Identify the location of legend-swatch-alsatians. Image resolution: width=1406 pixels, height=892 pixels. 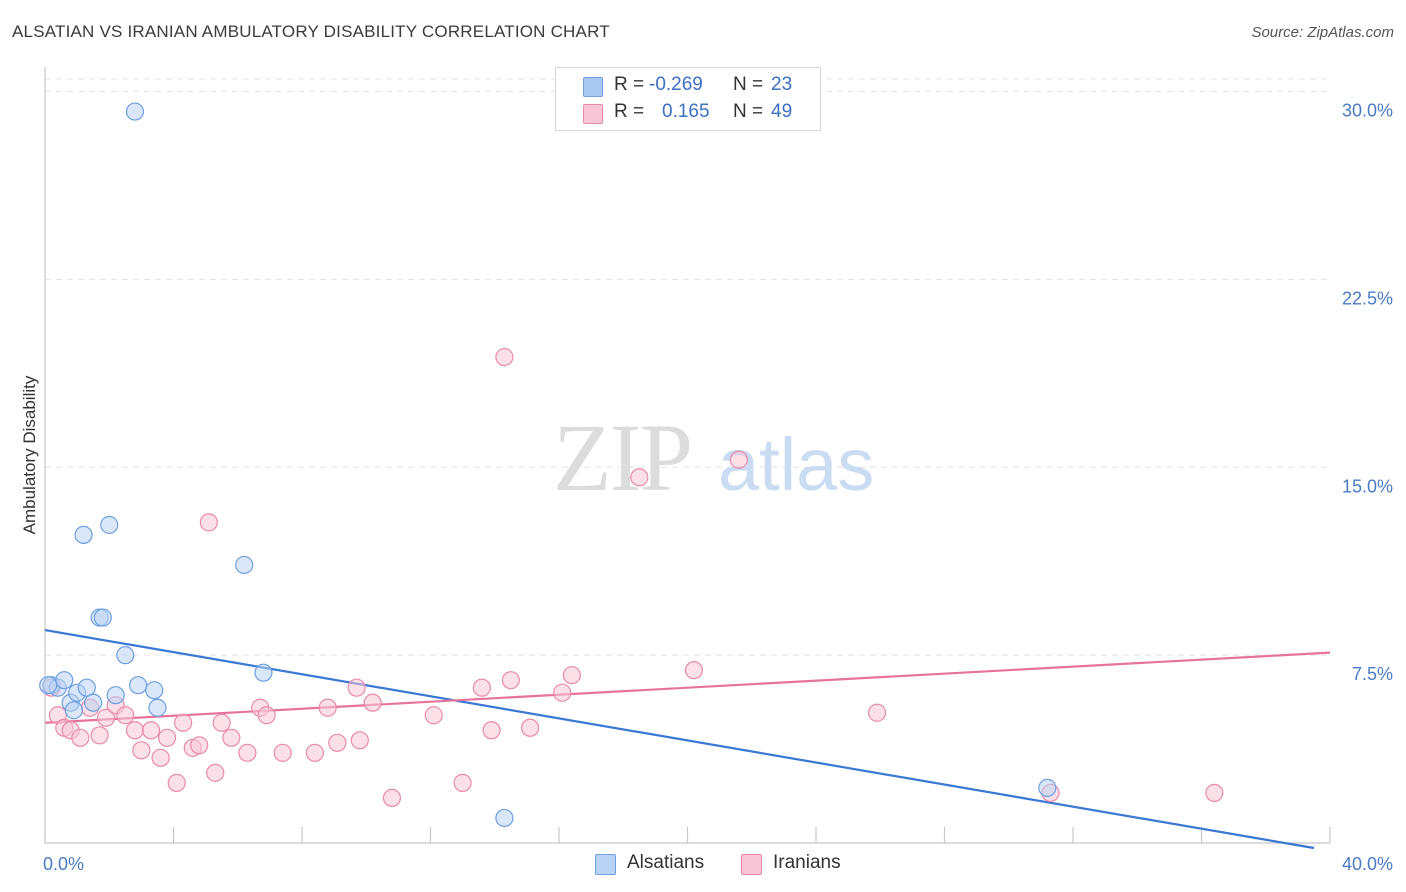
(593, 87).